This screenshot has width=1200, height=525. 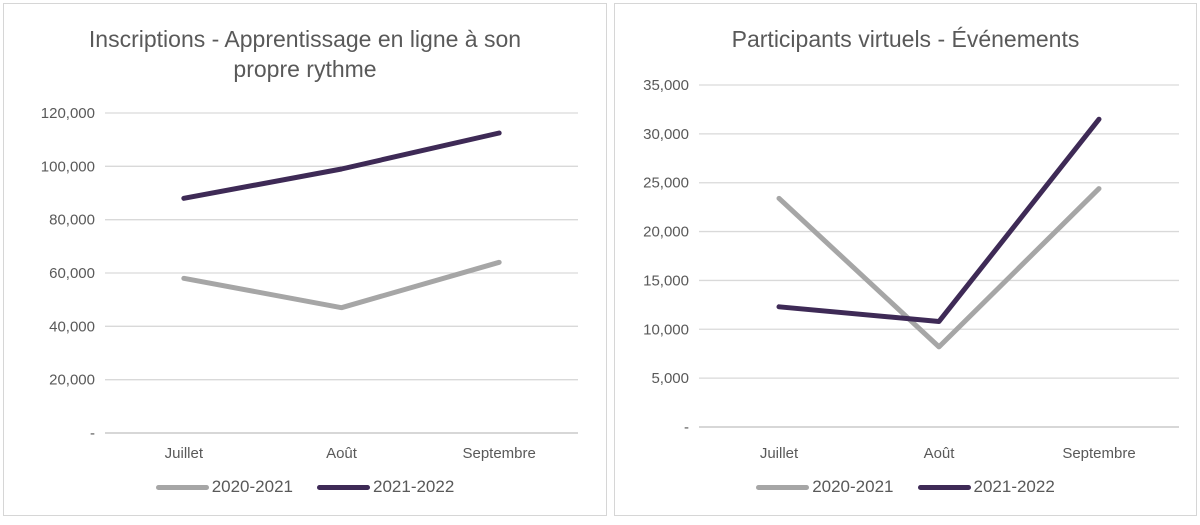 I want to click on y-tick-label: 35,000, so click(x=666, y=85).